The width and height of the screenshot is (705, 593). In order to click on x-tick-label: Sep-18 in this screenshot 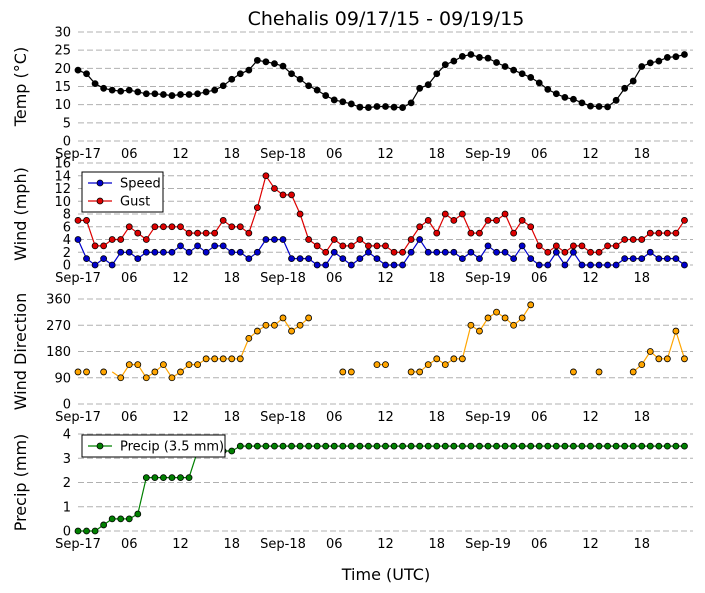, I will do `click(283, 278)`.